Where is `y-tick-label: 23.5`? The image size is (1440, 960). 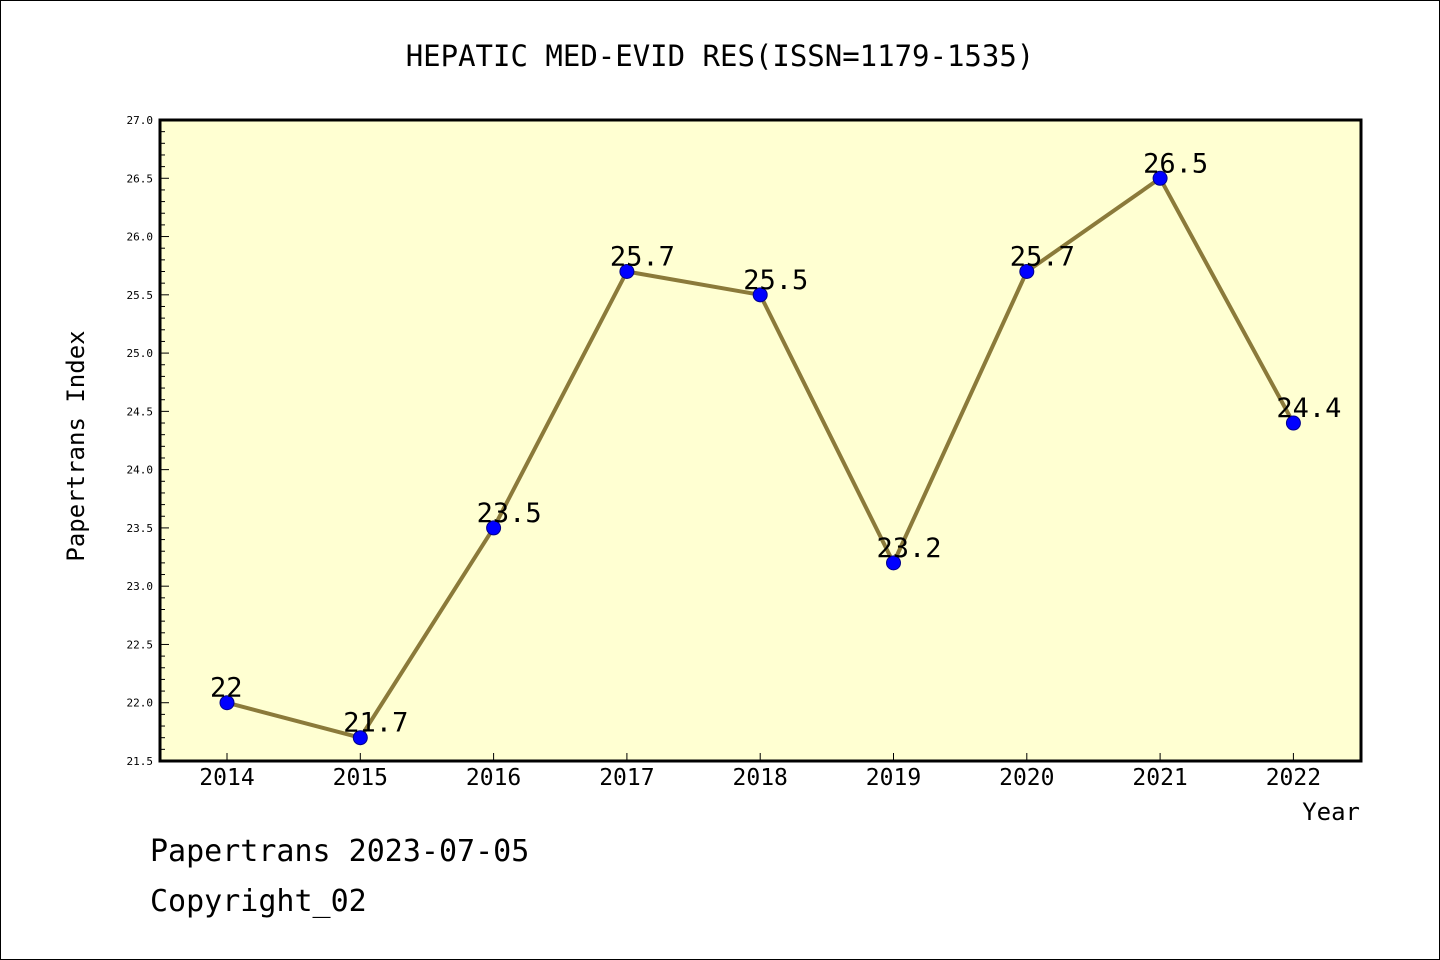
y-tick-label: 23.5 is located at coordinates (140, 528).